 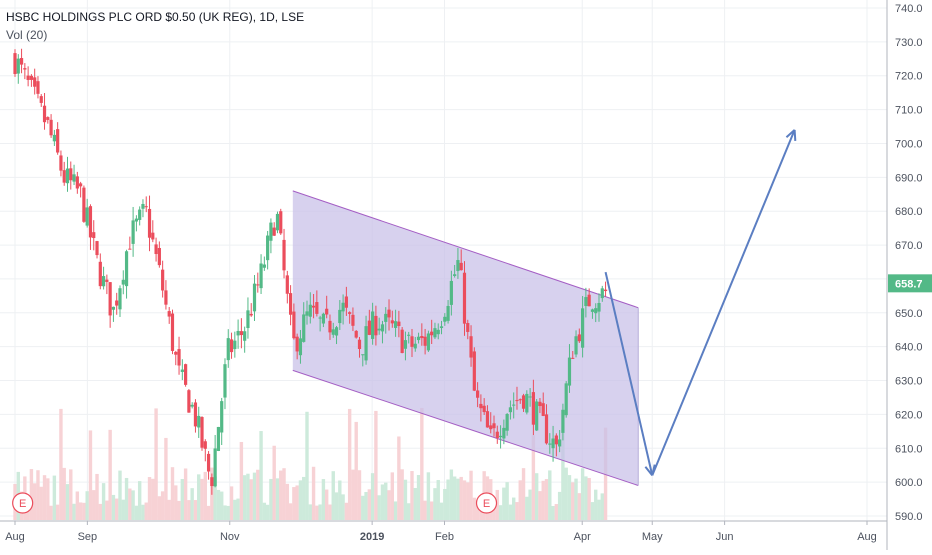 I want to click on projection-arrow-down, so click(x=629, y=373).